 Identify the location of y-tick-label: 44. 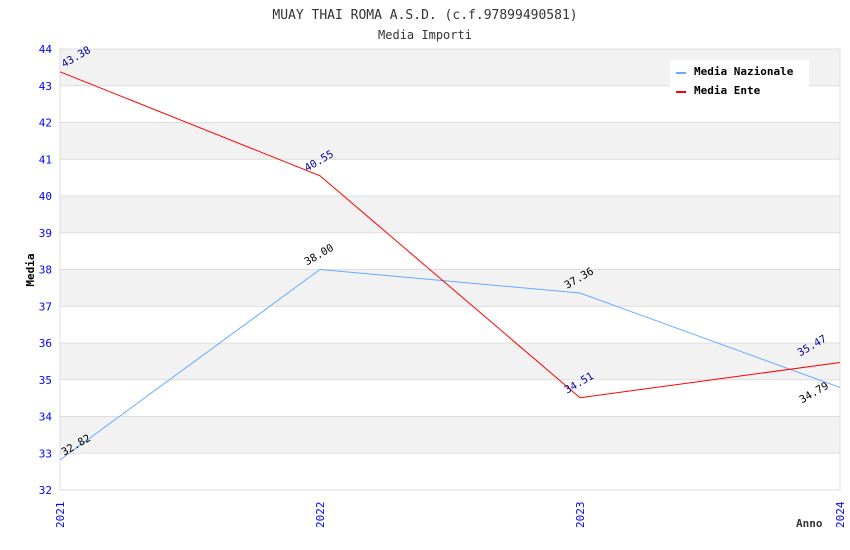
(46, 49).